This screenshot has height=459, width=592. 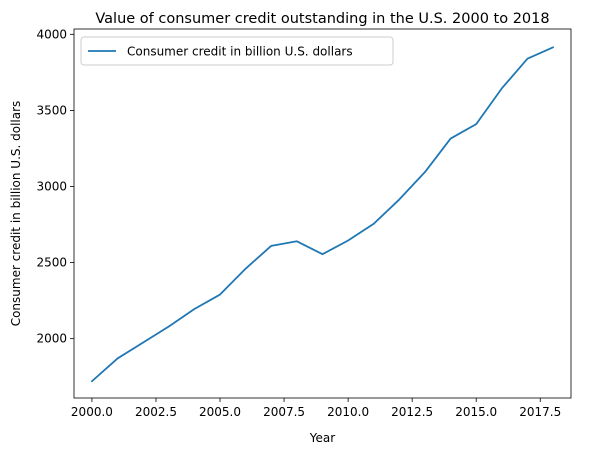 I want to click on y-tick-label: 4000, so click(x=51, y=34).